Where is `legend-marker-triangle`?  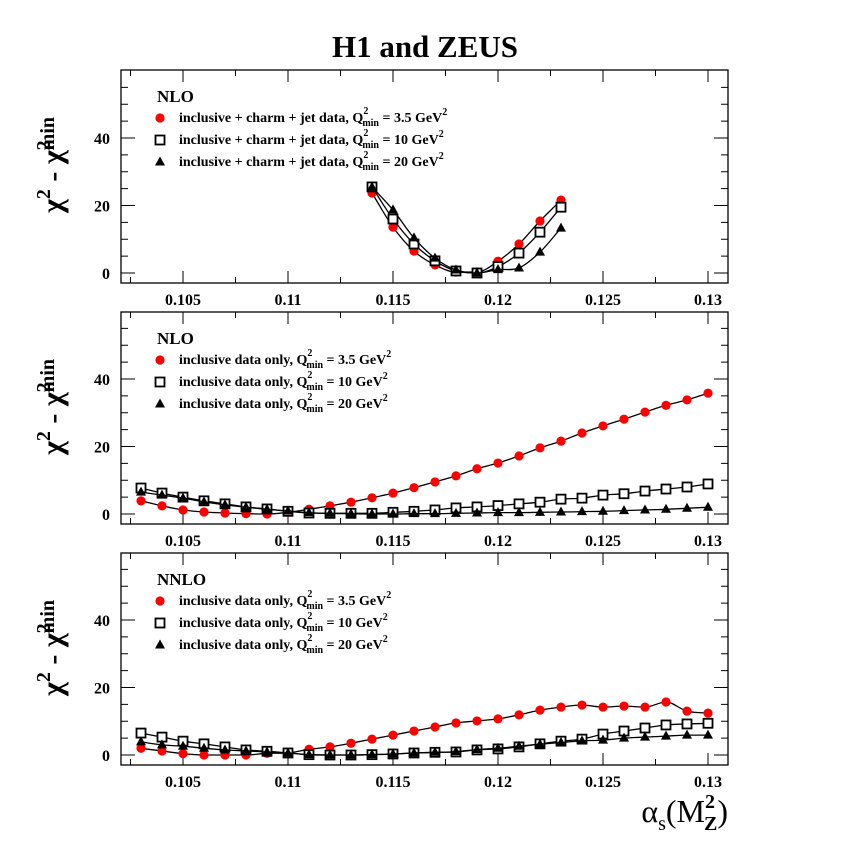
legend-marker-triangle is located at coordinates (160, 403).